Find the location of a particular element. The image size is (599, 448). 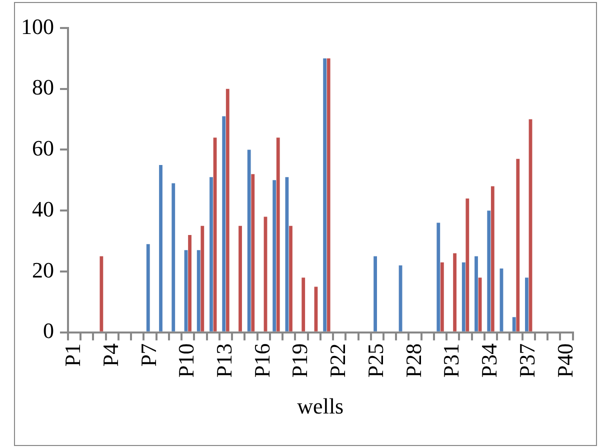

y-tick-label: 40 is located at coordinates (43, 209).